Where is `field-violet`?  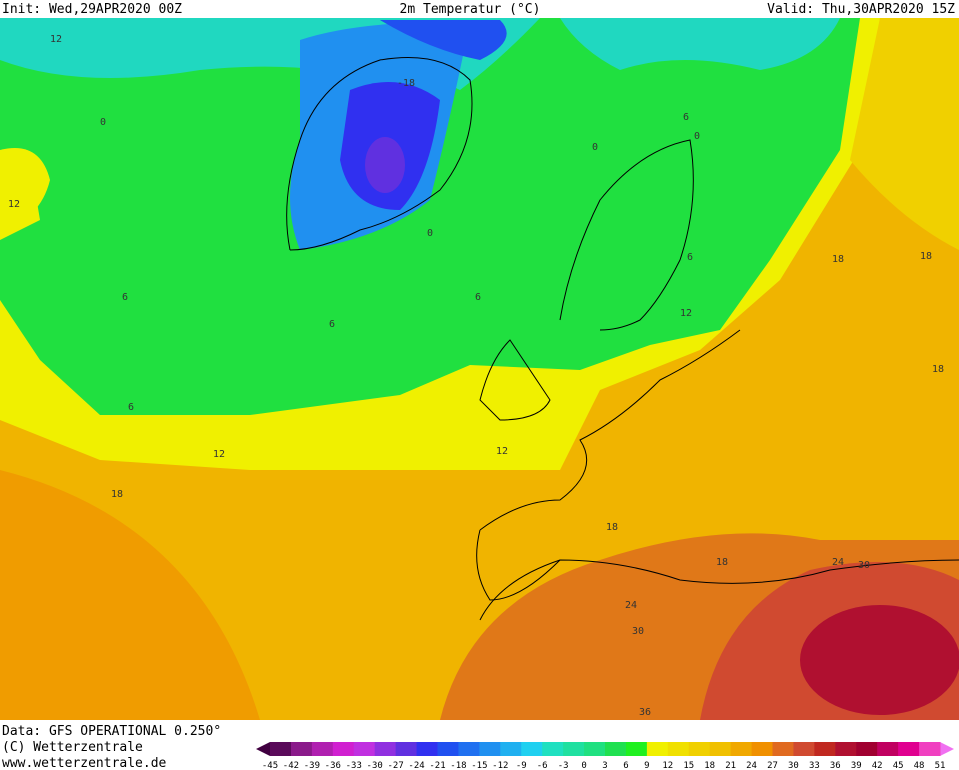
field-violet is located at coordinates (385, 165).